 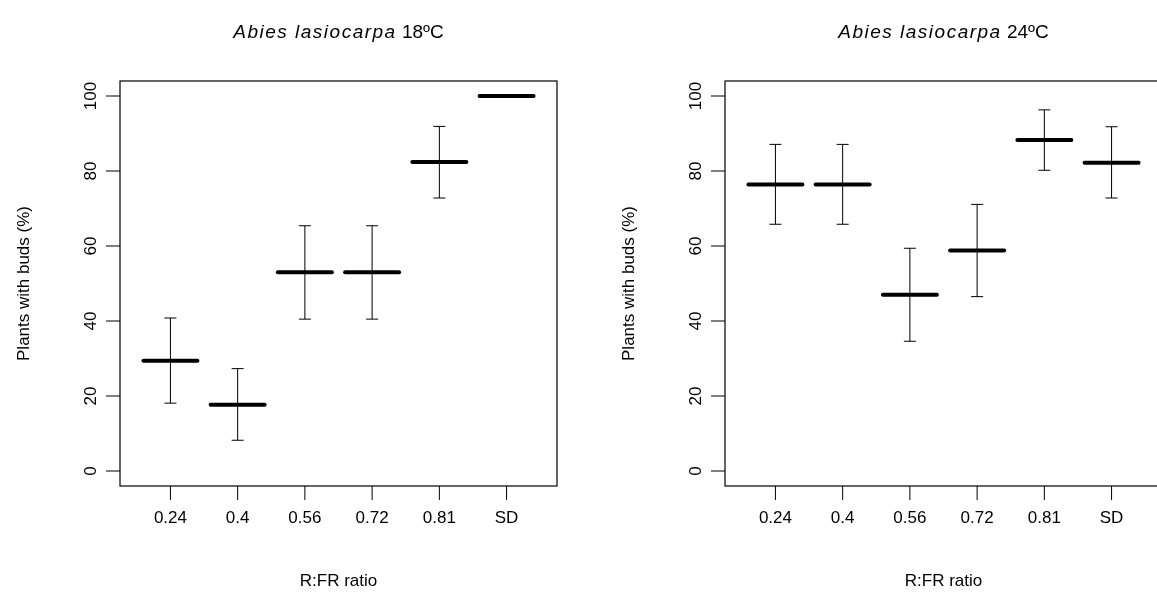 I want to click on chart-title: Abies lasiocarpa 18ºC, so click(x=338, y=31).